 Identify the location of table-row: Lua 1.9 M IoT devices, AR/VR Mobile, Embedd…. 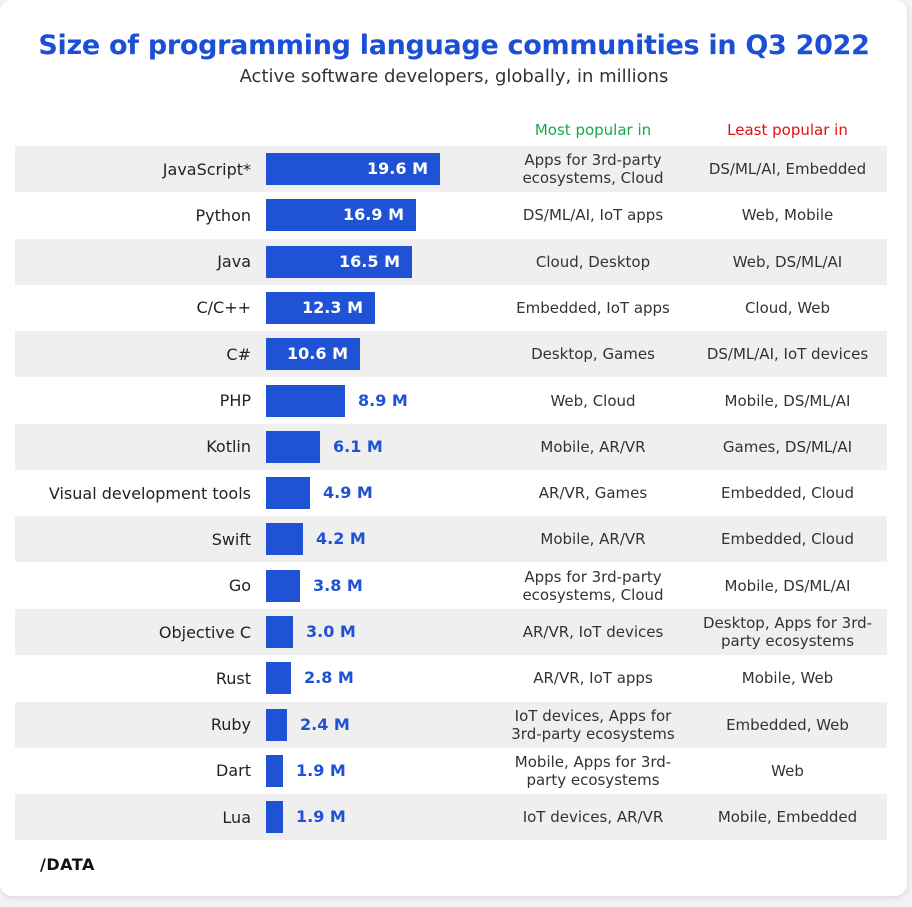
(451, 817).